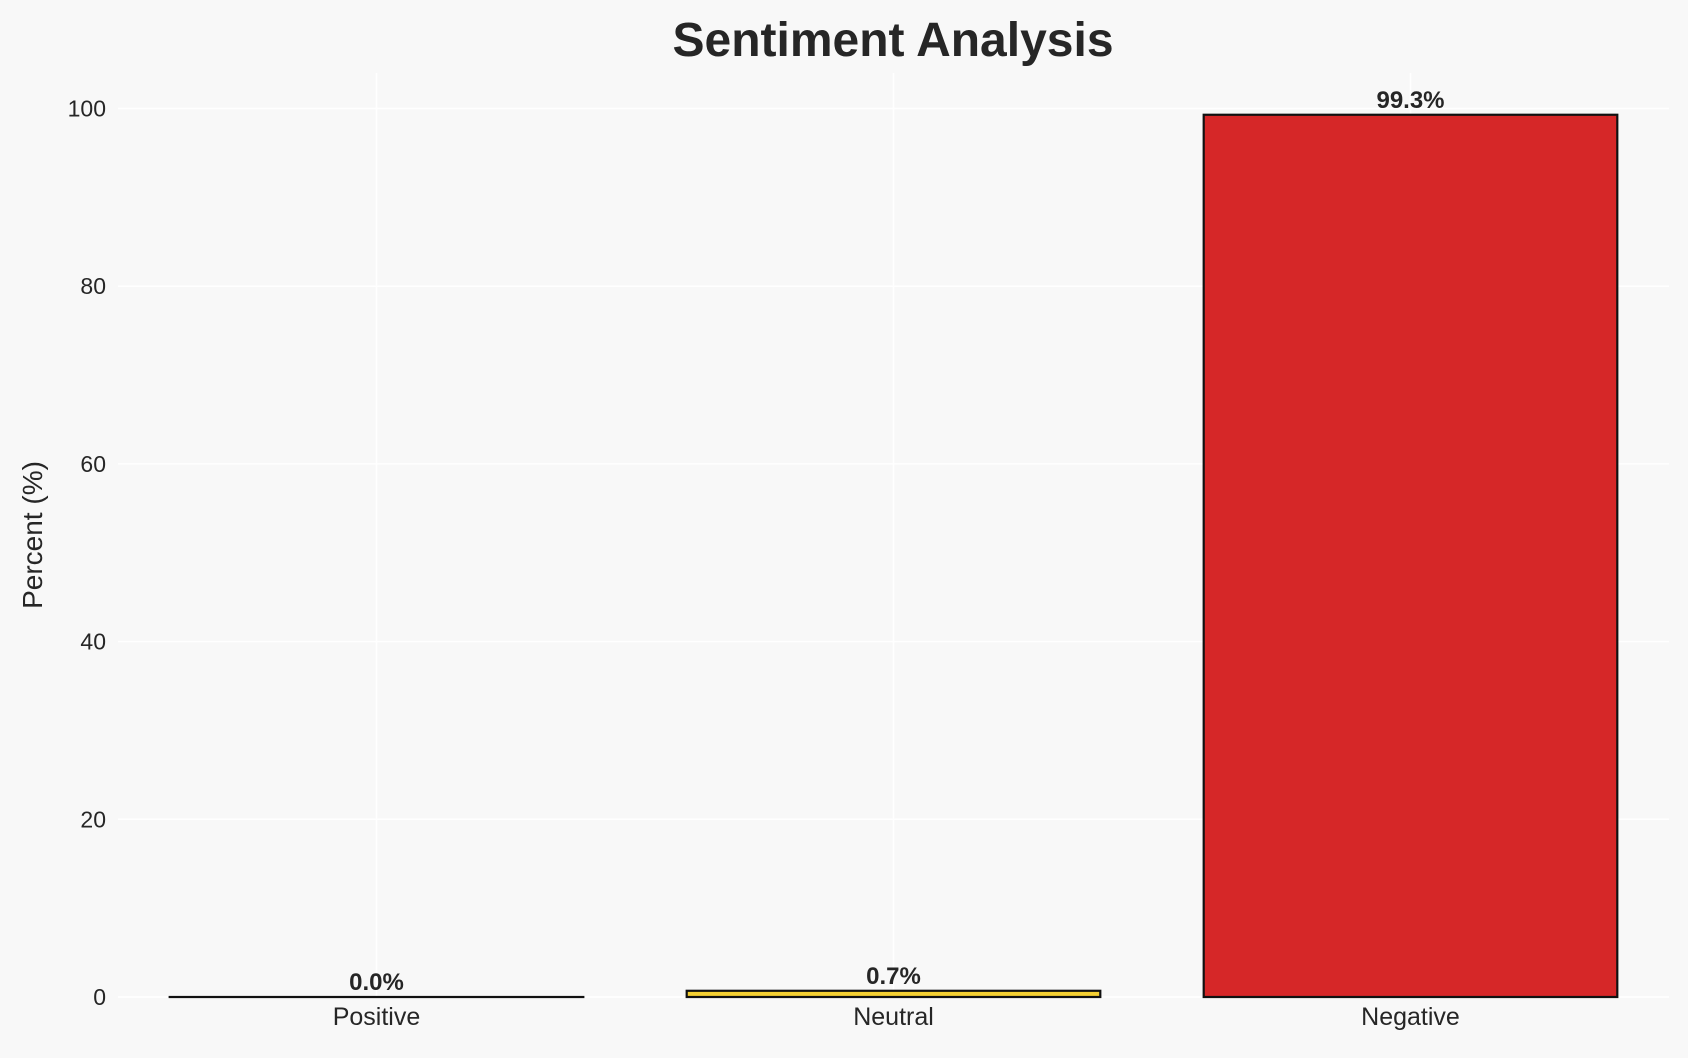  I want to click on data-label: 0.7%, so click(893, 976).